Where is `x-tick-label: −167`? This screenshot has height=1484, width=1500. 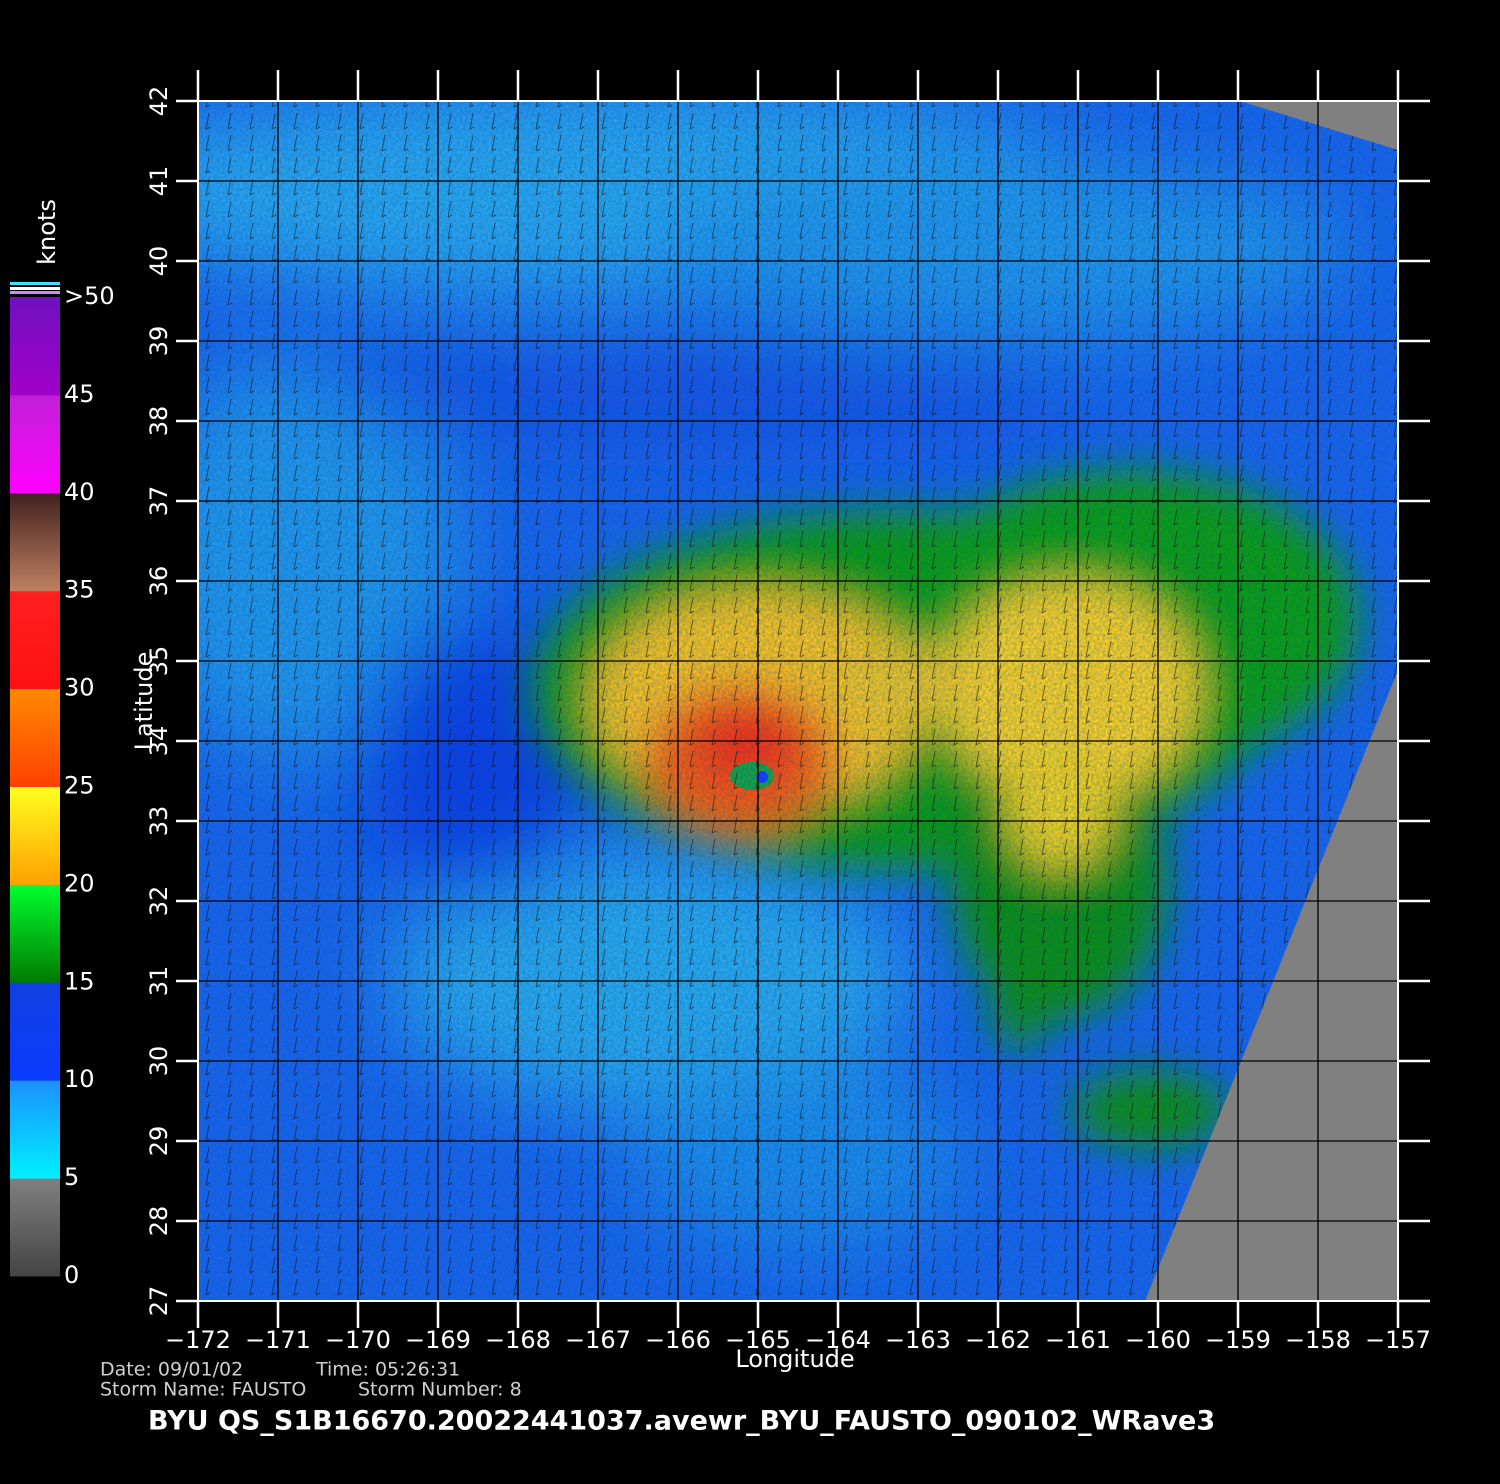 x-tick-label: −167 is located at coordinates (598, 1340).